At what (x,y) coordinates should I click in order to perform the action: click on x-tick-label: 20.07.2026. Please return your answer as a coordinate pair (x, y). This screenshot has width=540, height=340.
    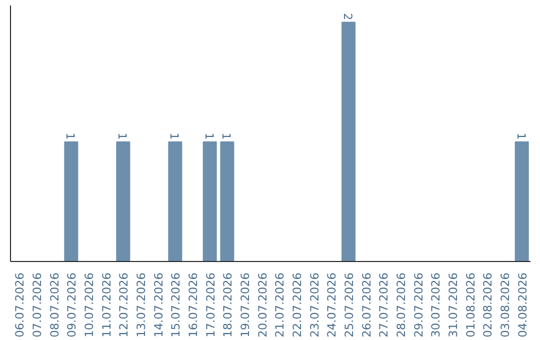
    Looking at the image, I should click on (262, 305).